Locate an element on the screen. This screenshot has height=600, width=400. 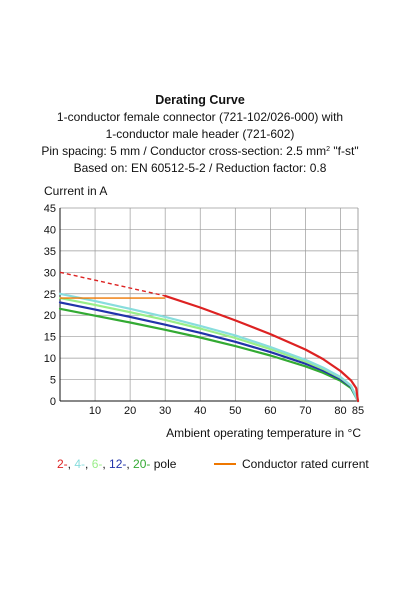
series-line-2-pole is located at coordinates (262, 348).